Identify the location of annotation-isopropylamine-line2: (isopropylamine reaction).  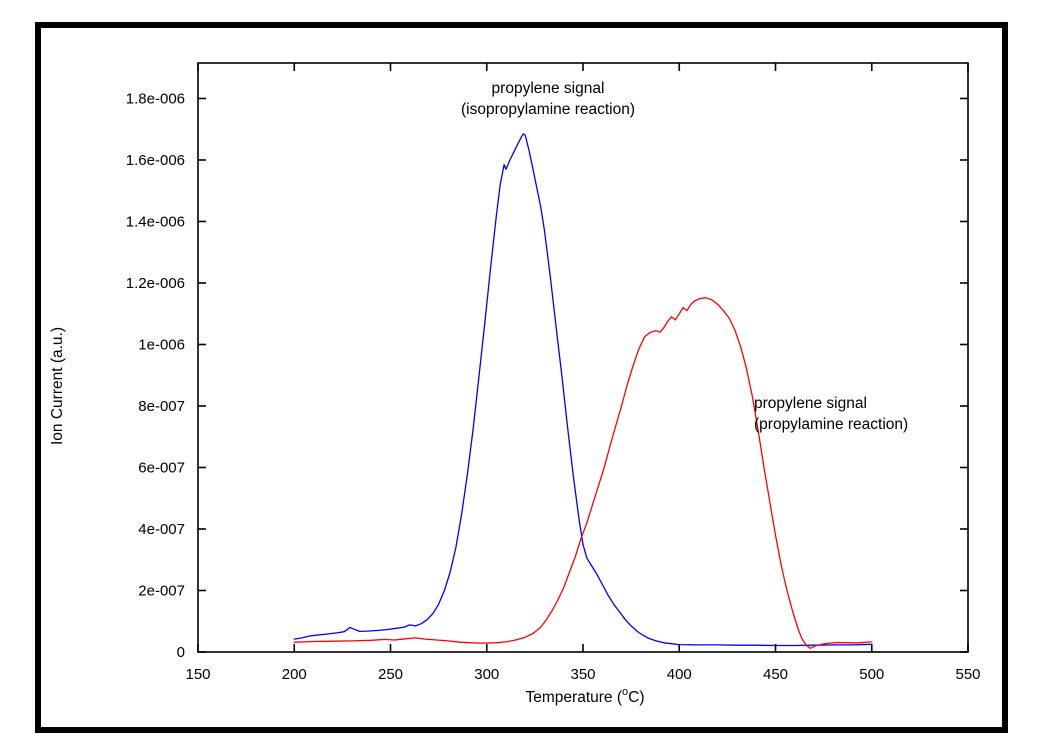
(548, 109).